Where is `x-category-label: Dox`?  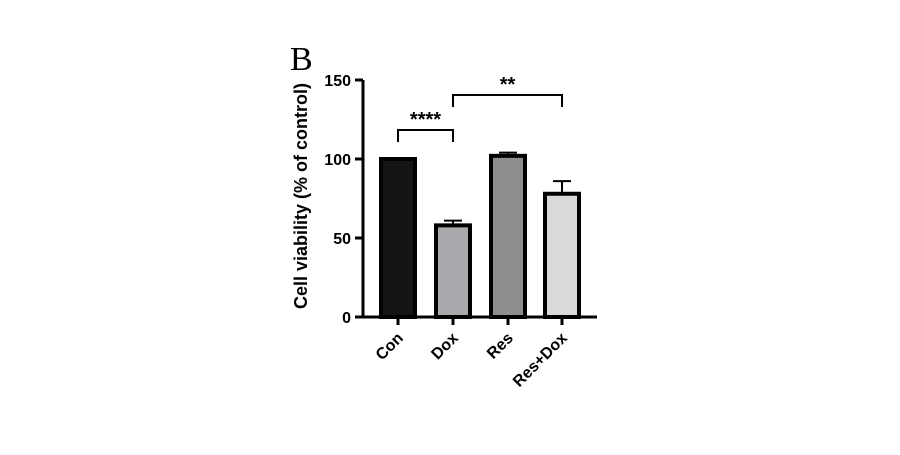
x-category-label: Dox is located at coordinates (444, 346).